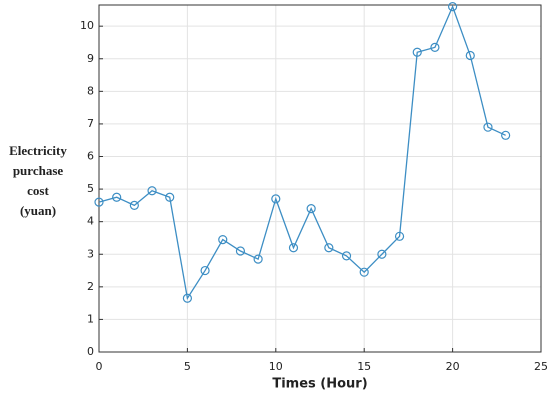  I want to click on x-tick-label: 15, so click(364, 366).